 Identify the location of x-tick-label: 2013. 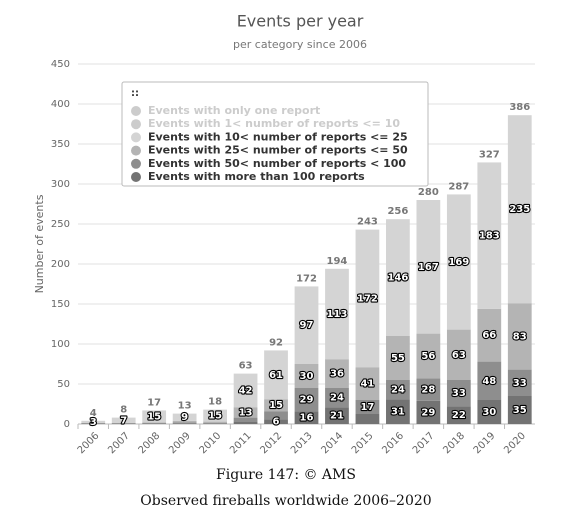
(302, 443).